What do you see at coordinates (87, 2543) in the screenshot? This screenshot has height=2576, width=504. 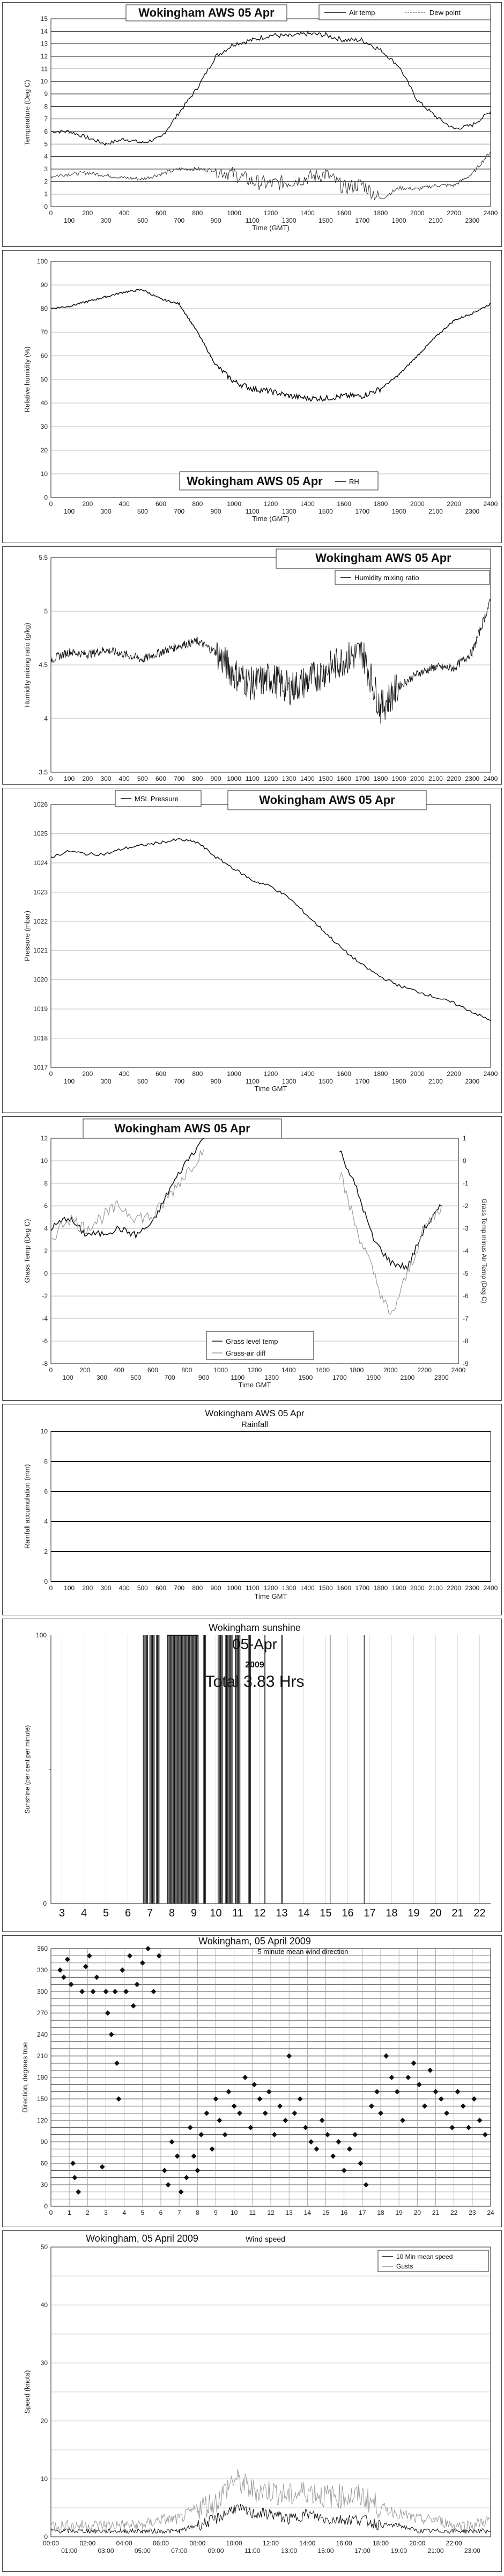 I see `x-tick-label: 02:00` at bounding box center [87, 2543].